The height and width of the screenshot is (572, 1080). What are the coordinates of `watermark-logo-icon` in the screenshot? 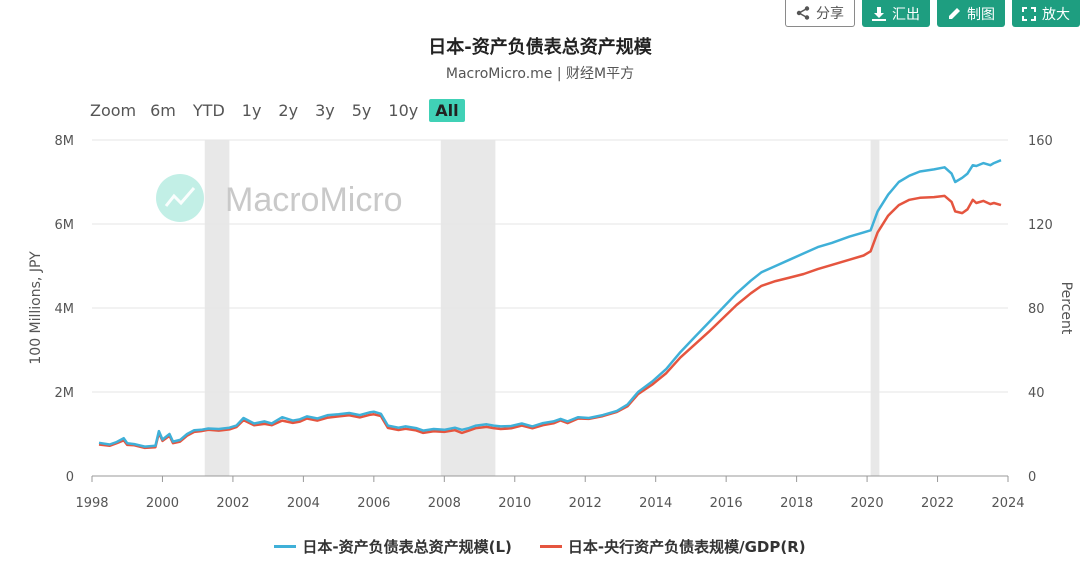 It's located at (180, 198).